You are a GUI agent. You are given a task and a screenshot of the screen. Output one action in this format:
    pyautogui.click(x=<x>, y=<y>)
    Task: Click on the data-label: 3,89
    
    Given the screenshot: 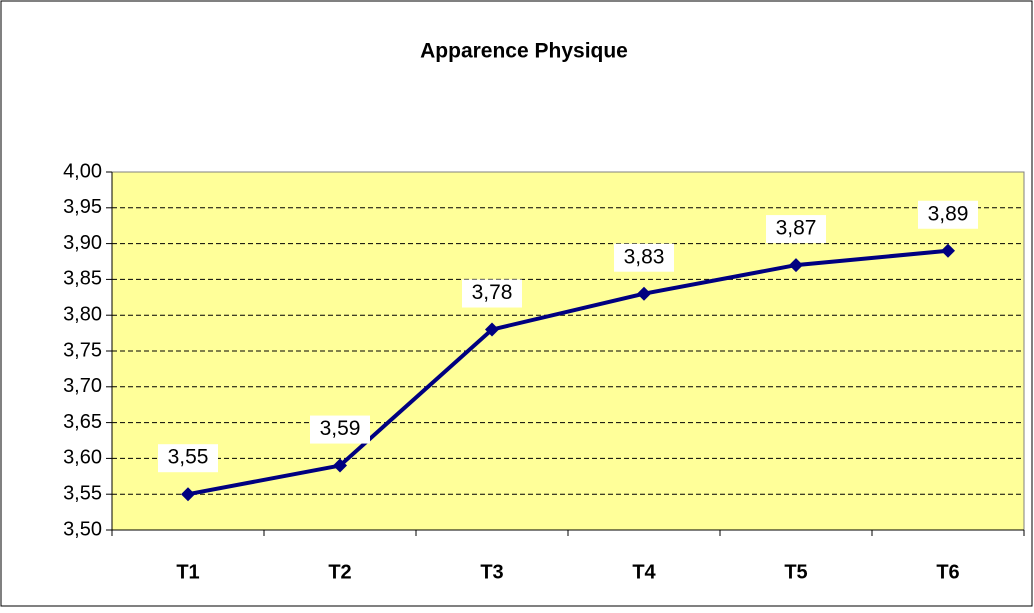 What is the action you would take?
    pyautogui.click(x=948, y=213)
    